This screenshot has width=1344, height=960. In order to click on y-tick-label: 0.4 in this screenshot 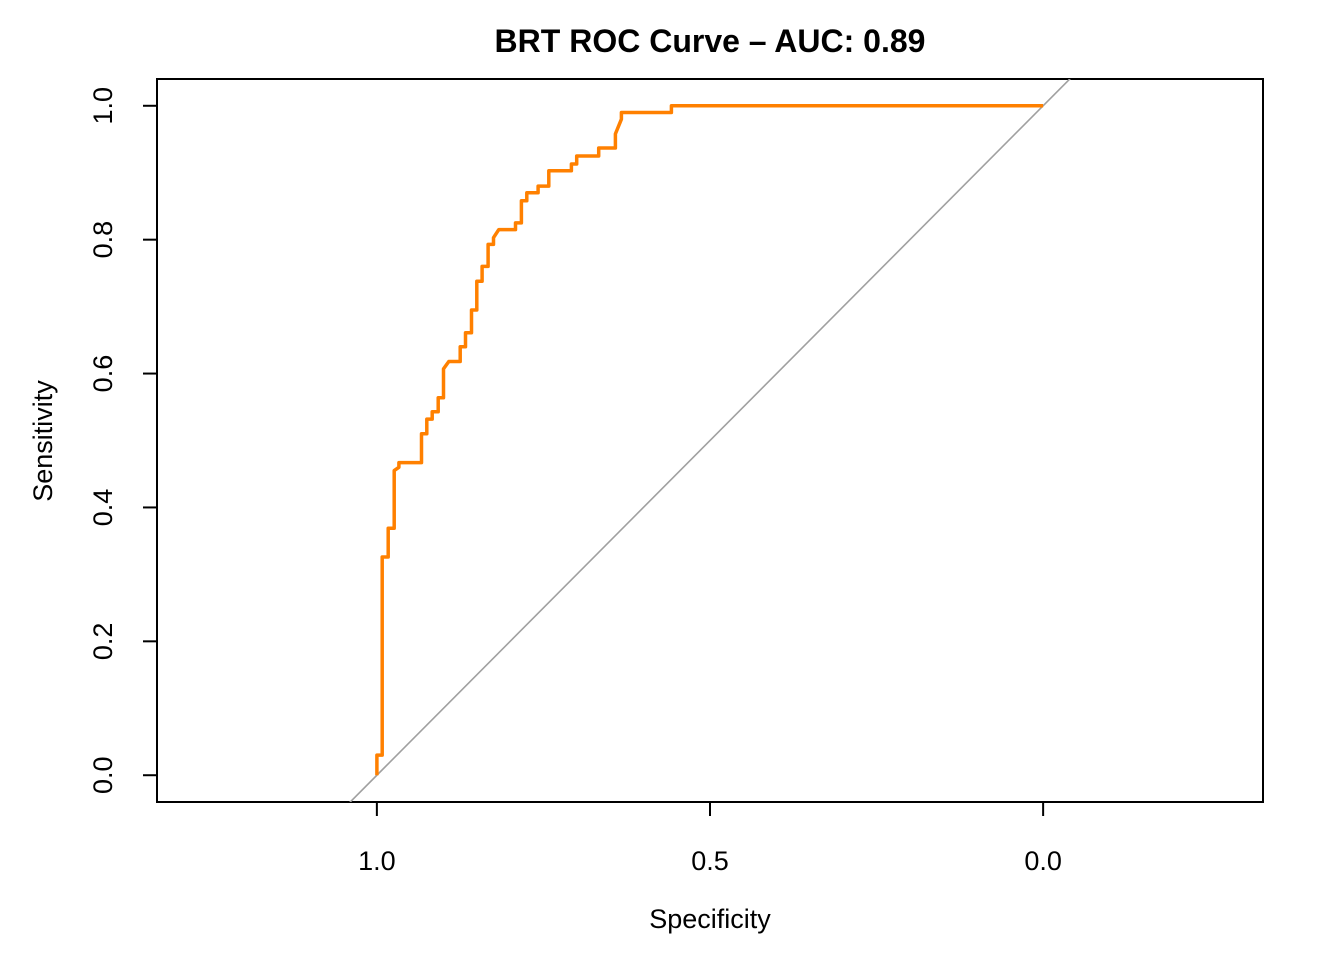, I will do `click(103, 508)`.